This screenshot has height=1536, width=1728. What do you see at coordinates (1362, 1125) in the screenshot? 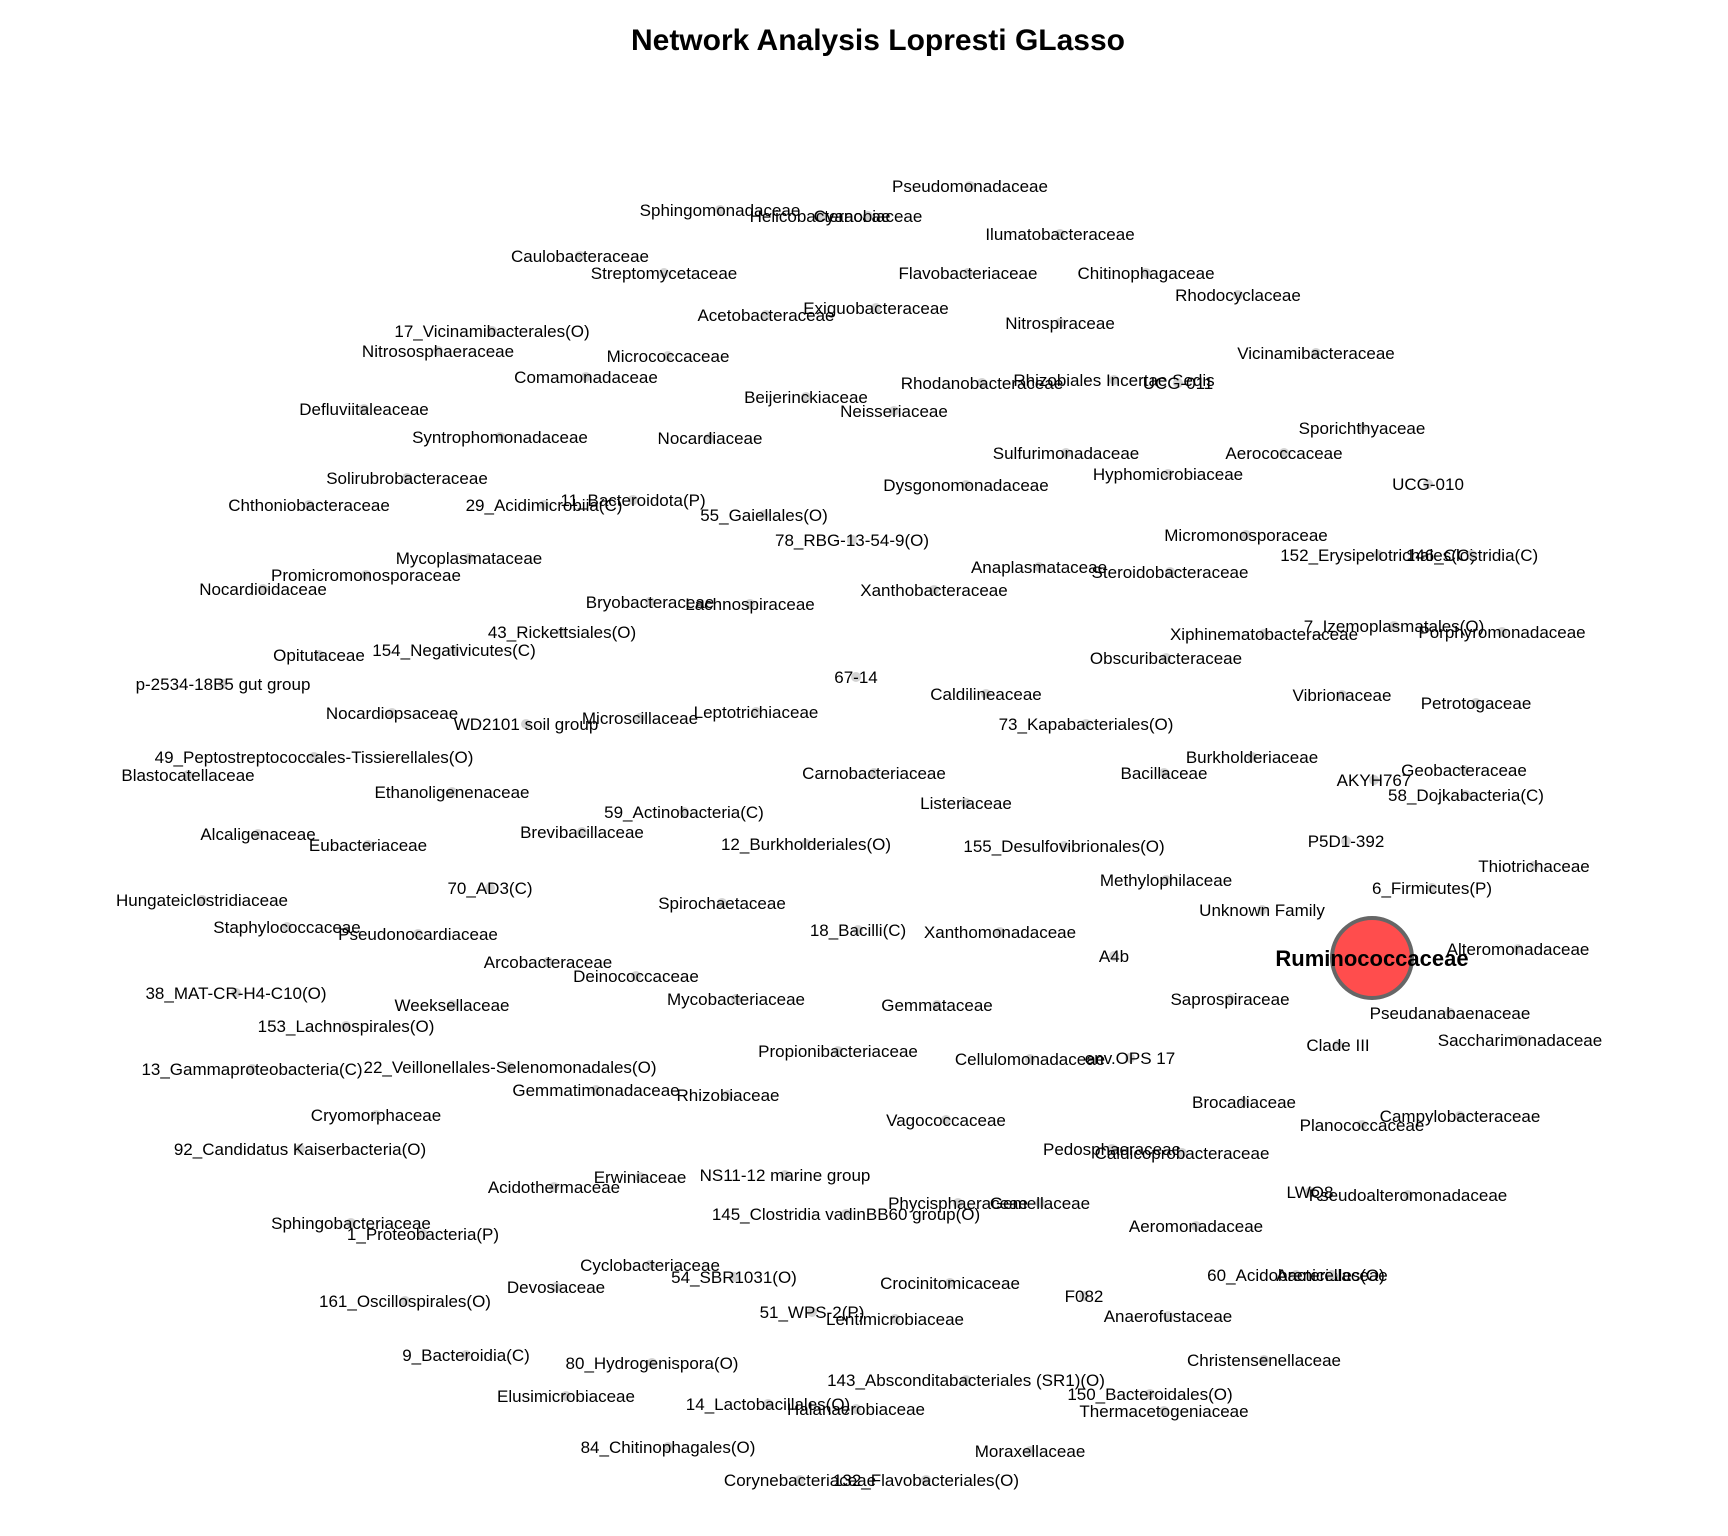
I see `node-label: Planococcaceae` at bounding box center [1362, 1125].